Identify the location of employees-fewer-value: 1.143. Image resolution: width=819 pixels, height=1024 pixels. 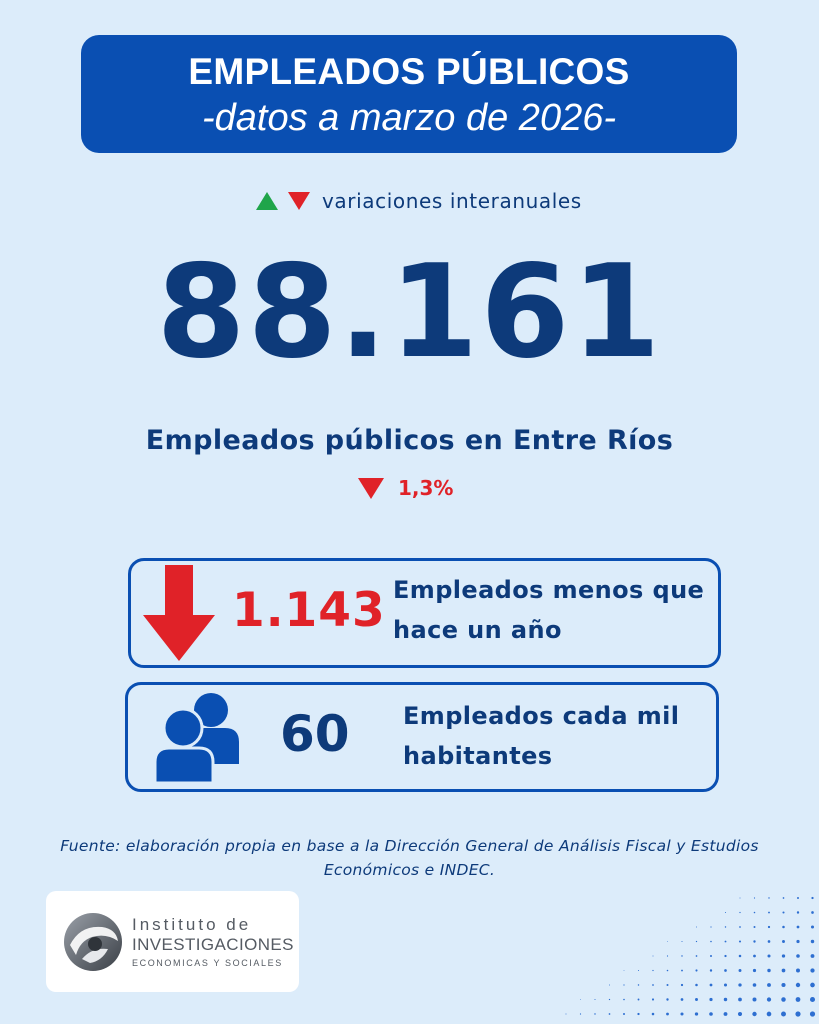
(309, 610).